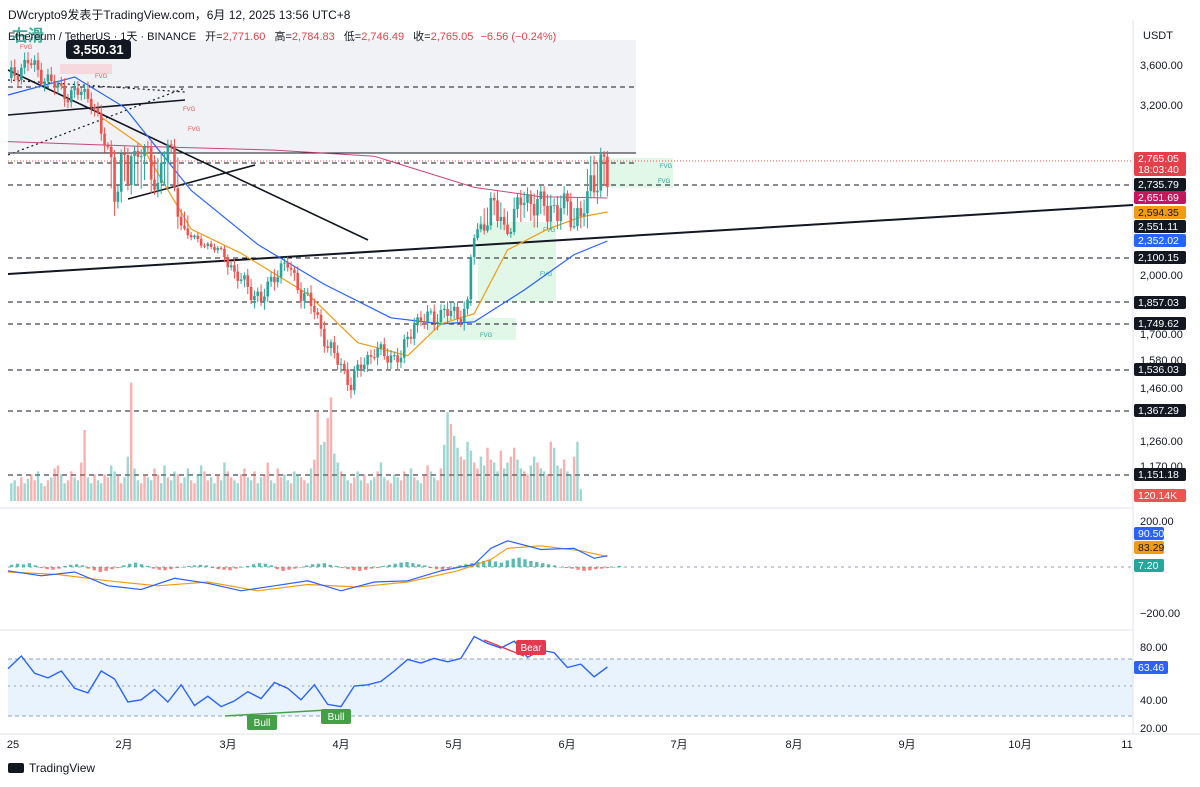 The image size is (1200, 787). What do you see at coordinates (422, 37) in the screenshot?
I see `close-label: 收=` at bounding box center [422, 37].